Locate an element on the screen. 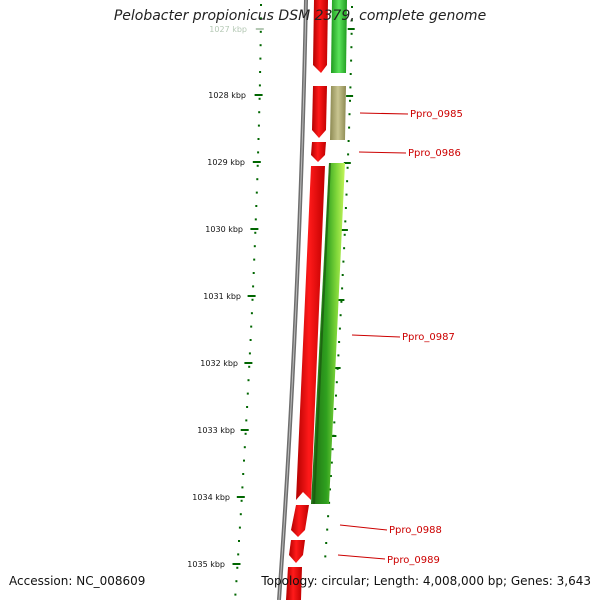 The height and width of the screenshot is (600, 600). feature-track-ticks is located at coordinates (339, 282).